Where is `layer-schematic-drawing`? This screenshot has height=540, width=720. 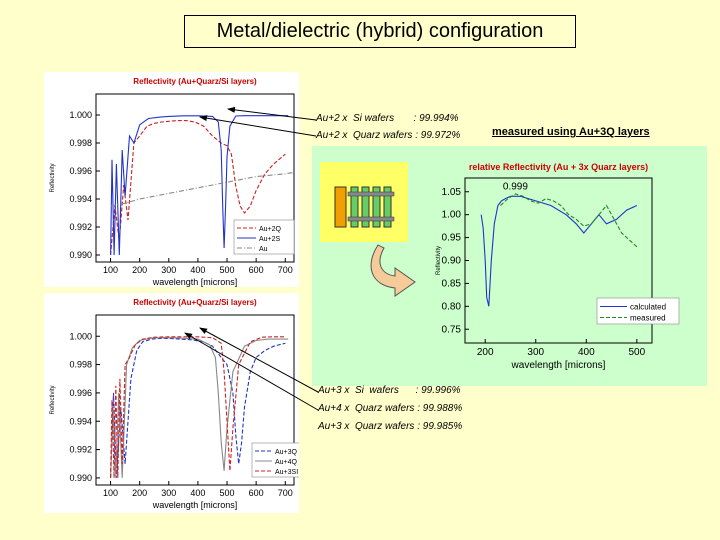
layer-schematic-drawing is located at coordinates (364, 207).